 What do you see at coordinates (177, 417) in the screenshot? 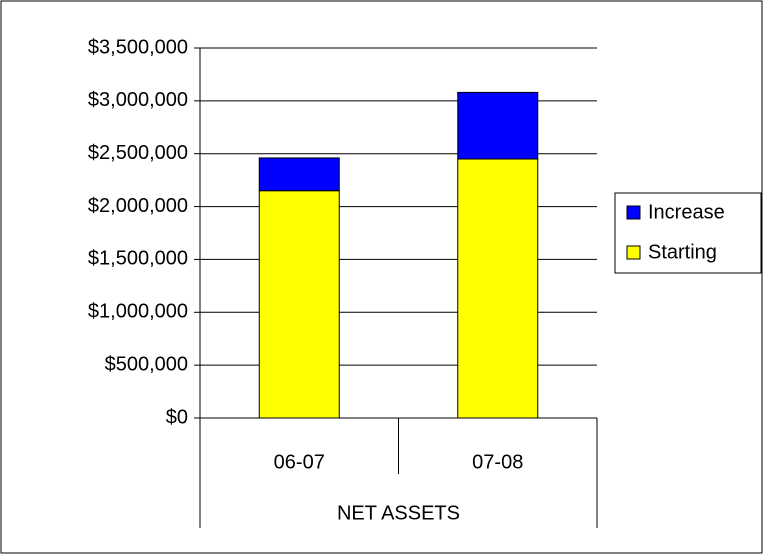
I see `y-tick-label: $0` at bounding box center [177, 417].